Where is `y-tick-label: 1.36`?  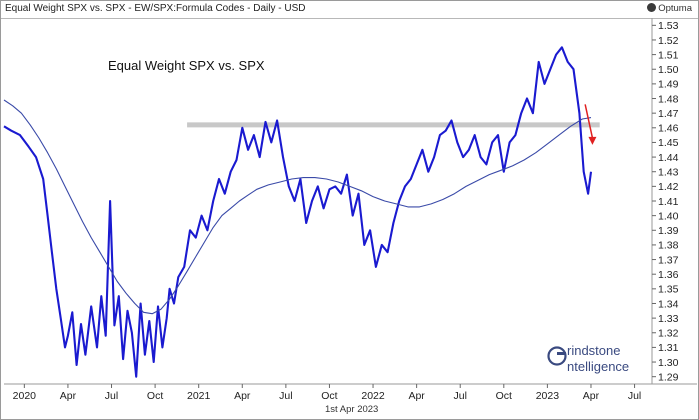
y-tick-label: 1.36 is located at coordinates (668, 275).